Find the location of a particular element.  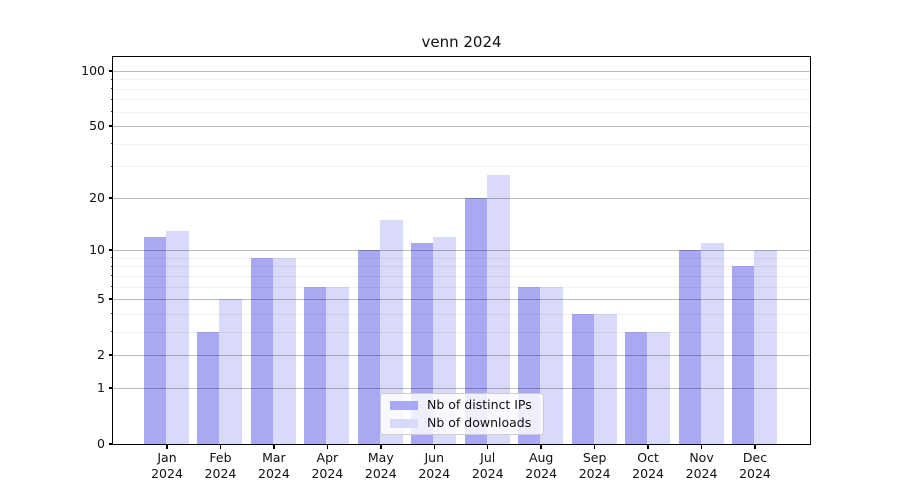

x-axis-tick-label: Aug 2024 is located at coordinates (541, 465).